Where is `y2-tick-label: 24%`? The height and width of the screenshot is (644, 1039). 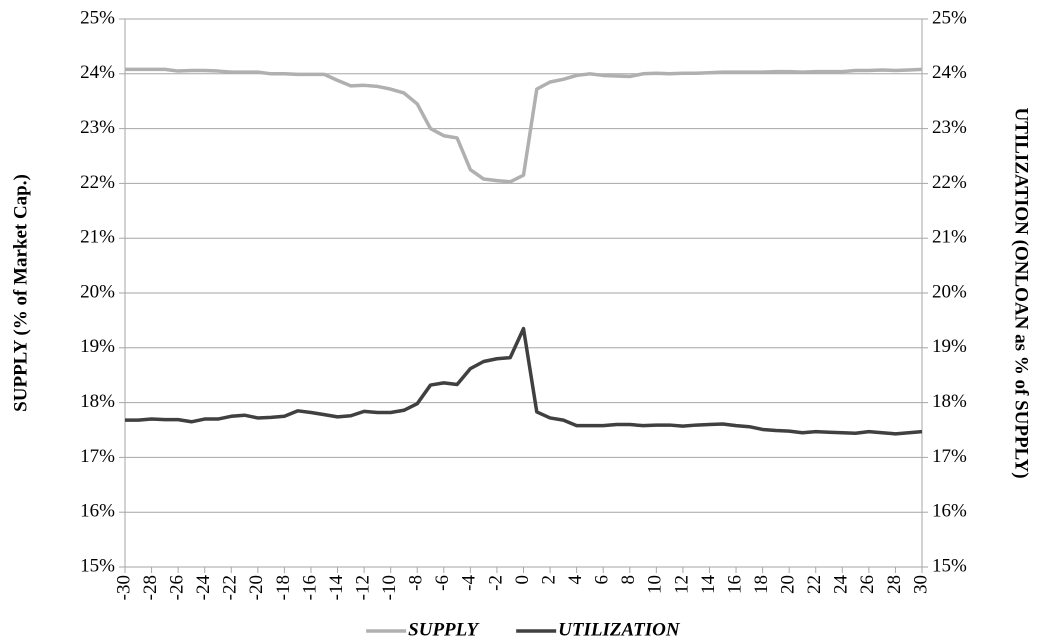
y2-tick-label: 24% is located at coordinates (949, 72).